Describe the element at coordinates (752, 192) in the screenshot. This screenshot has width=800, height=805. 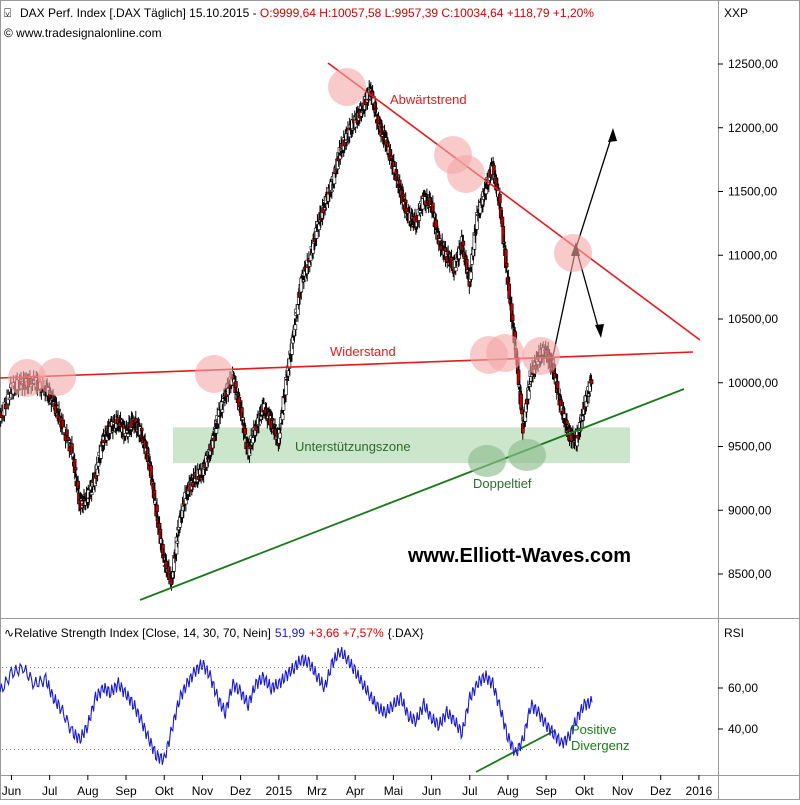
I see `price-axis-label: 11500,00` at that location.